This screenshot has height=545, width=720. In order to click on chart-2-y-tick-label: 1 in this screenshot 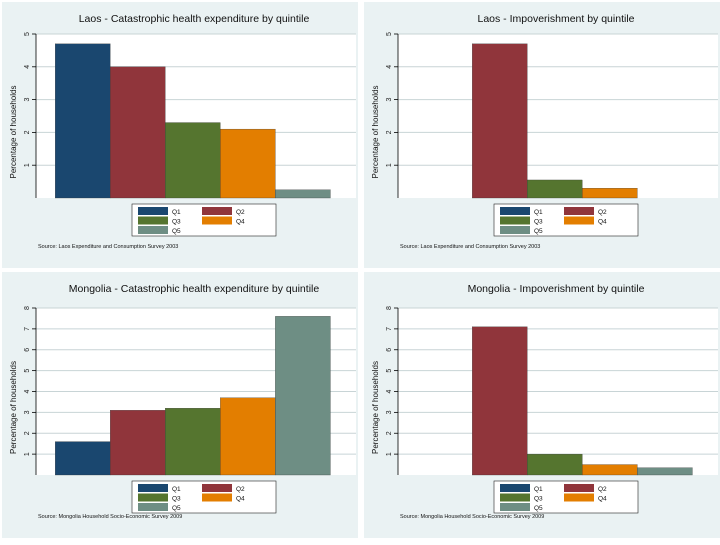, I will do `click(389, 165)`.